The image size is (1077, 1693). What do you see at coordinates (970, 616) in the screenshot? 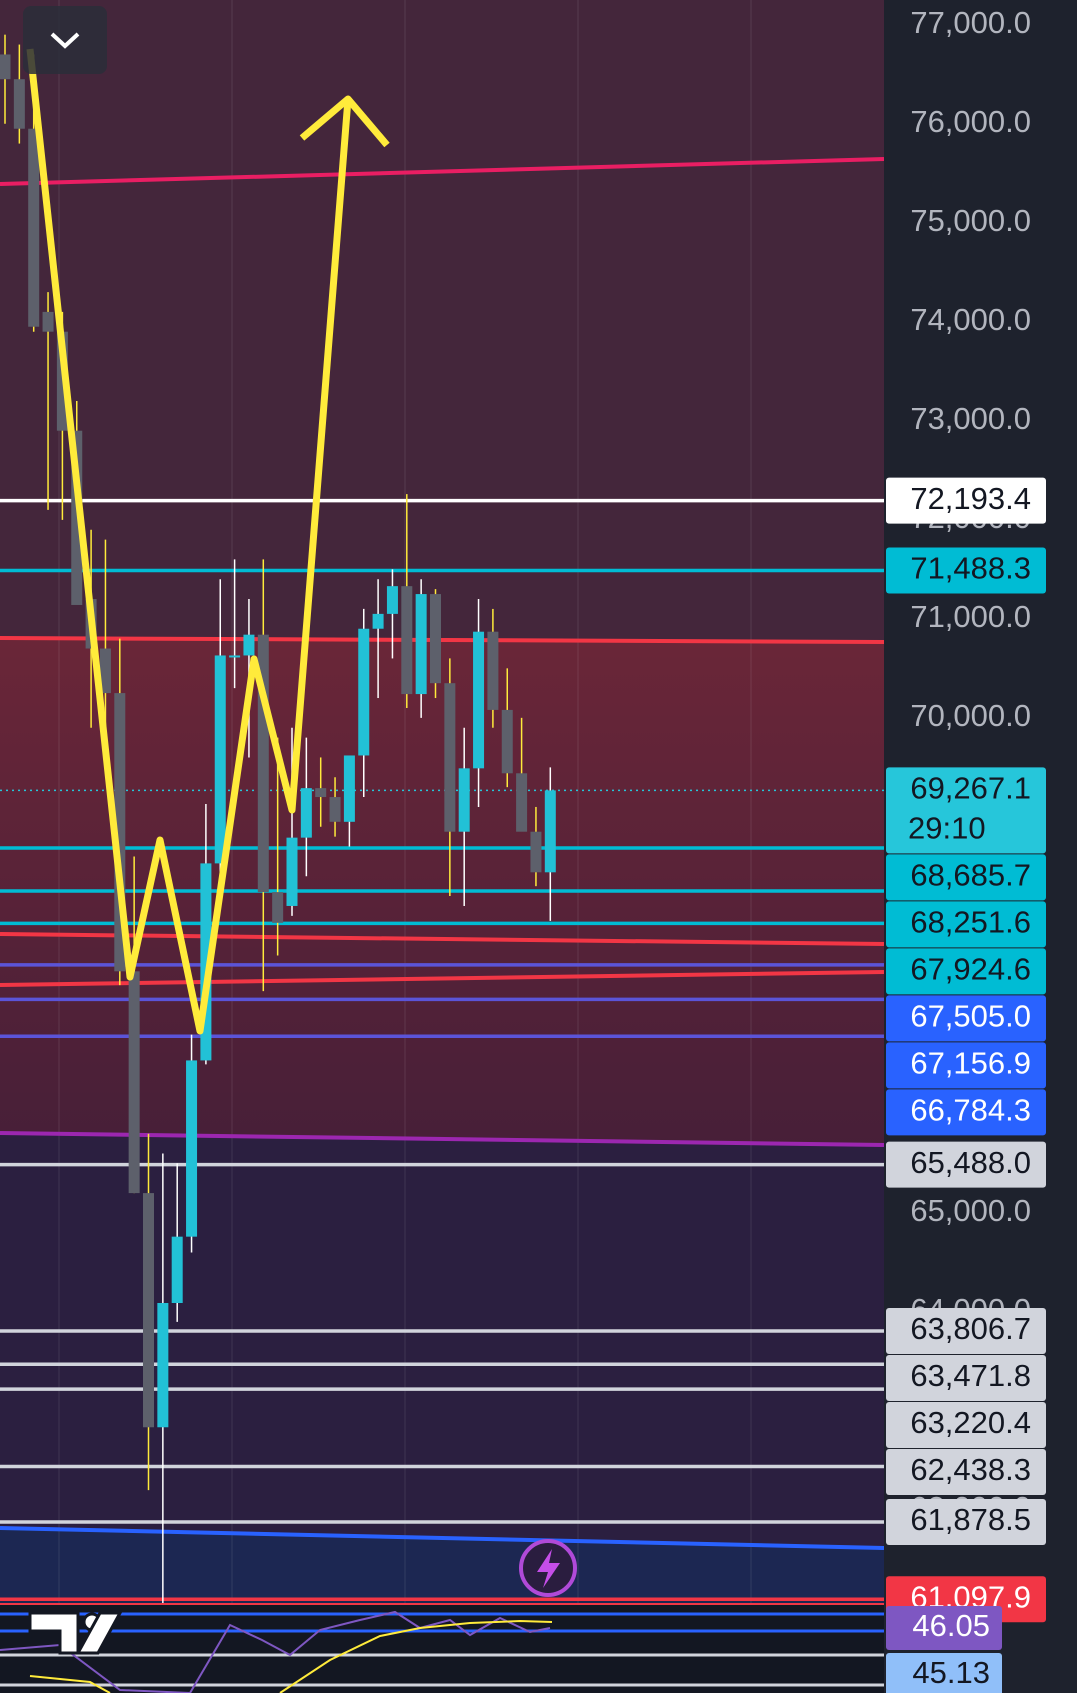
I see `y-tick-label: 71,000.0` at bounding box center [970, 616].